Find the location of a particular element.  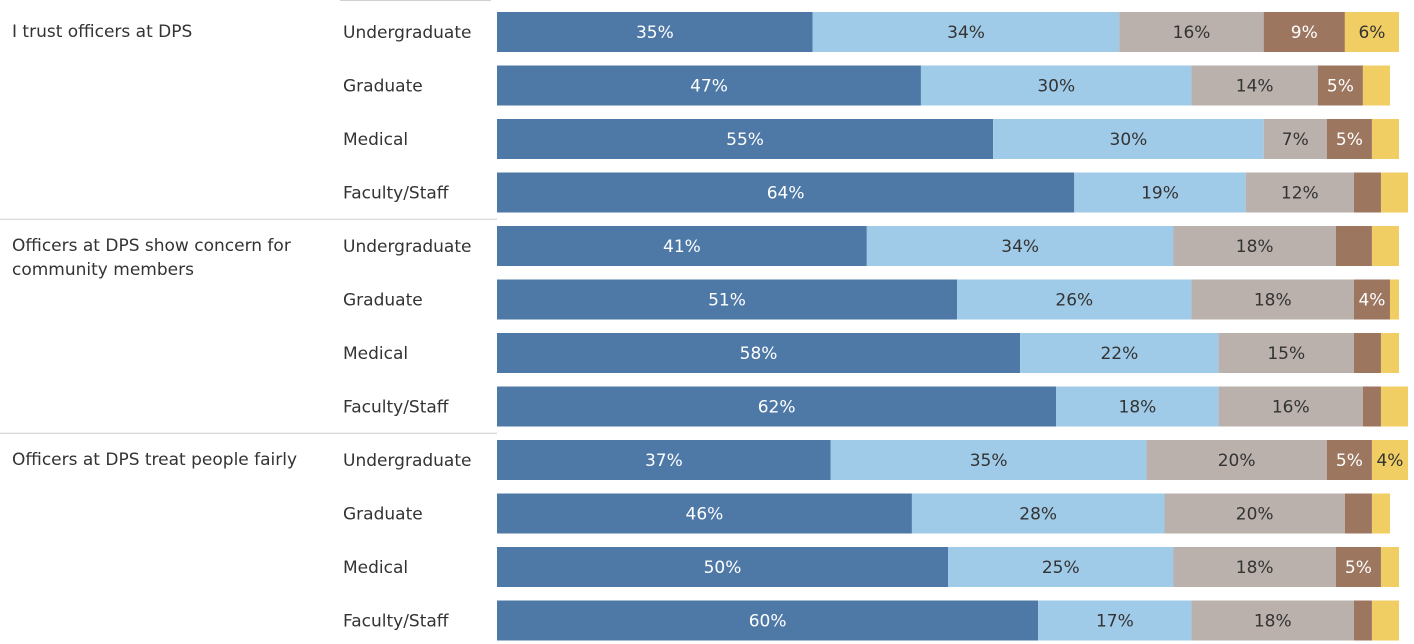

group-label: I trust officers at DPS is located at coordinates (102, 32).